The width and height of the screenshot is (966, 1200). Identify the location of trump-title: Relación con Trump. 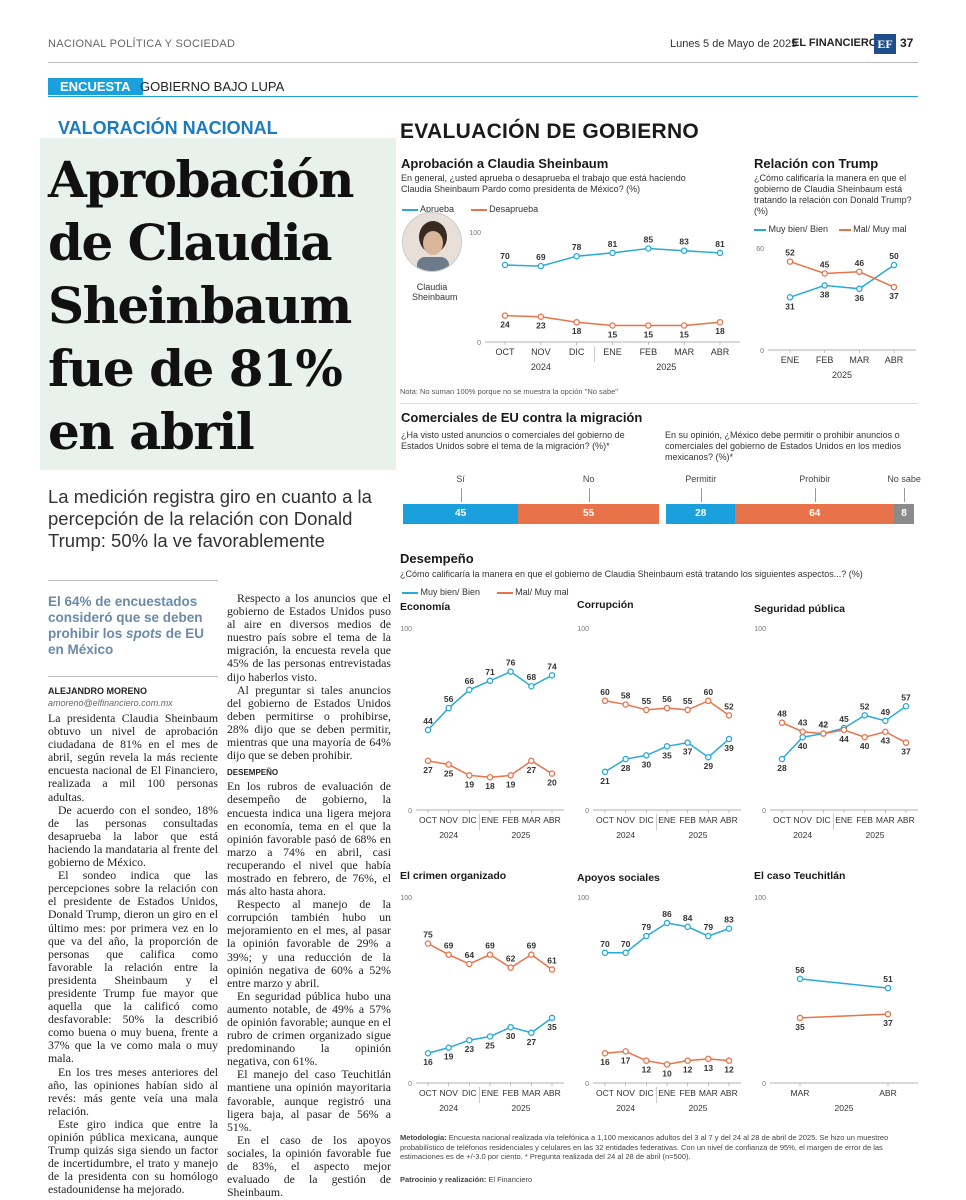
(816, 163).